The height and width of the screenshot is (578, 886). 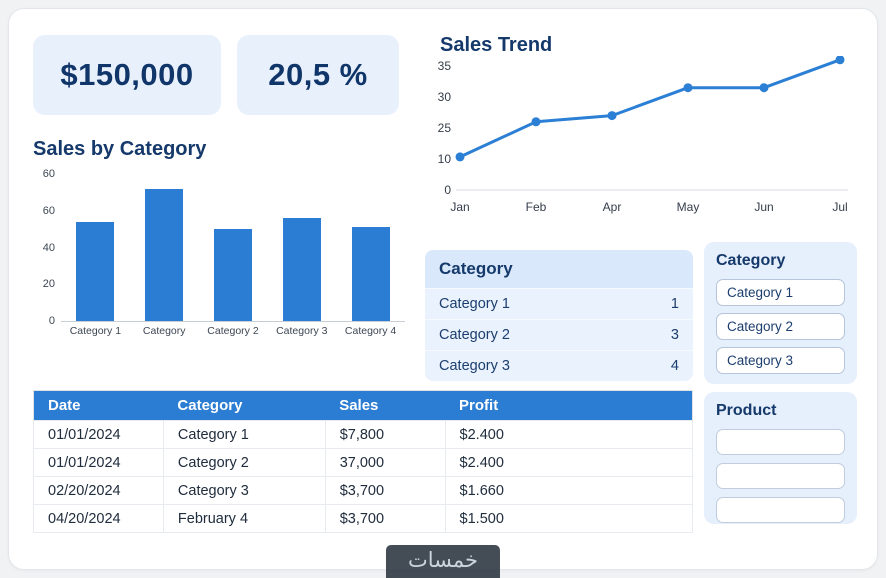 What do you see at coordinates (445, 159) in the screenshot?
I see `svg-text: 10` at bounding box center [445, 159].